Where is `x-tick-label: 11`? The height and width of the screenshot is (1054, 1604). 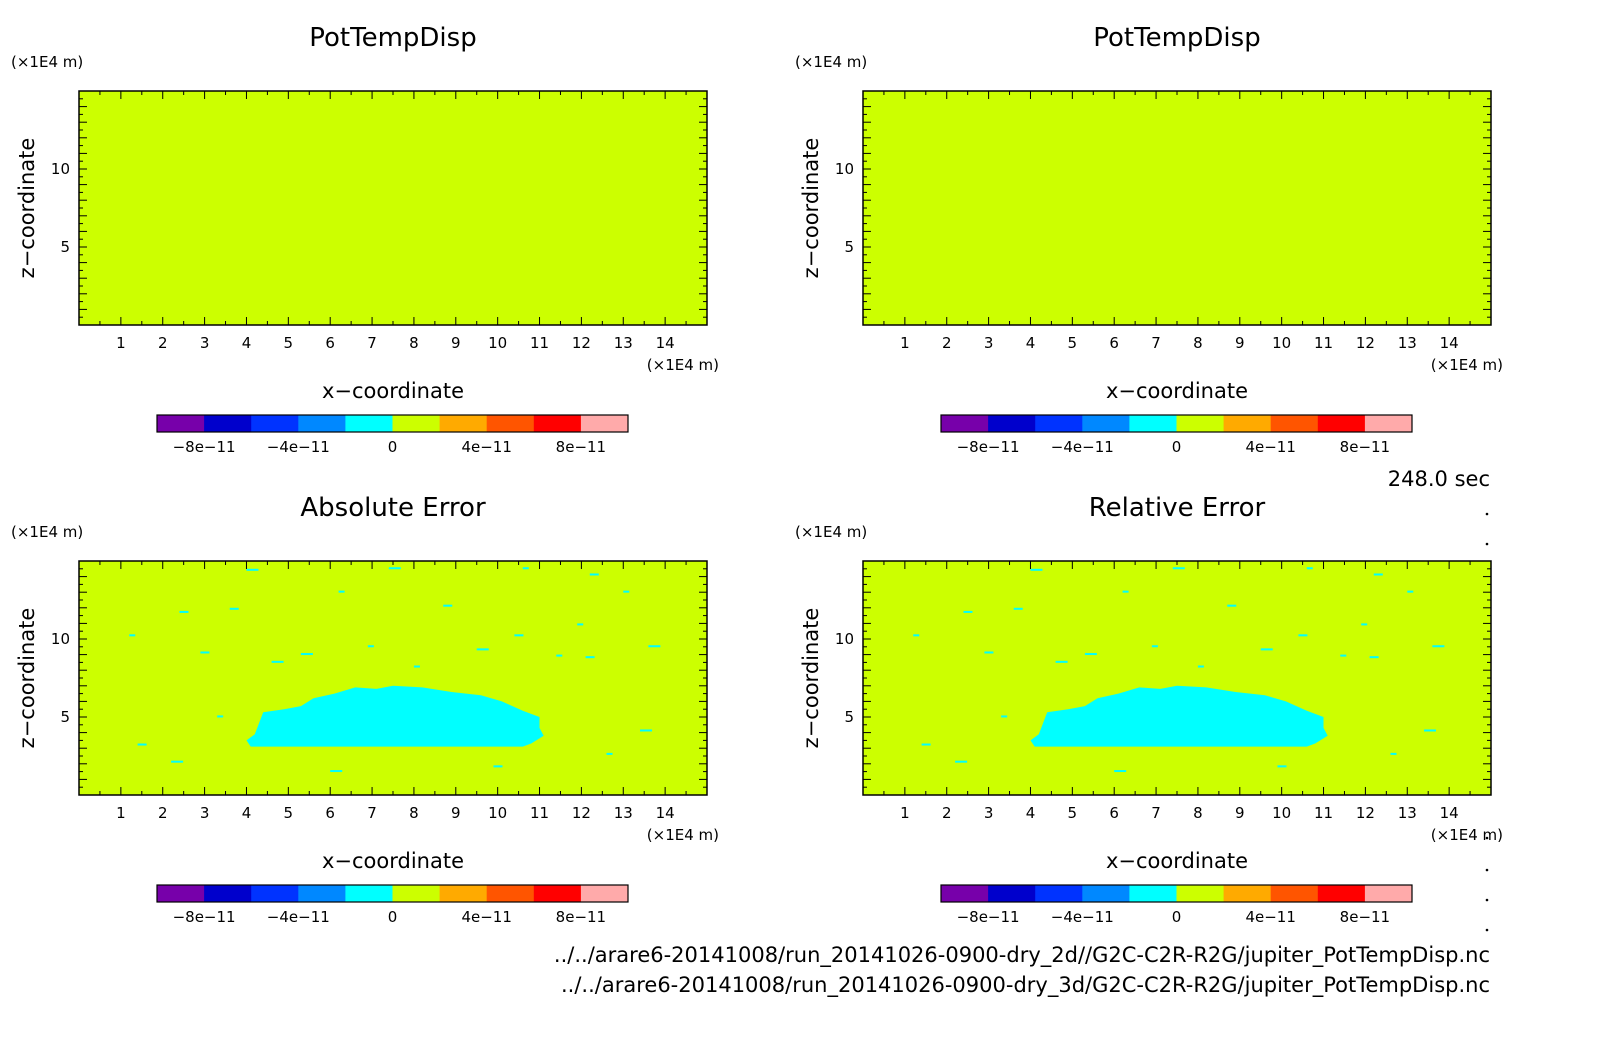 x-tick-label: 11 is located at coordinates (539, 343).